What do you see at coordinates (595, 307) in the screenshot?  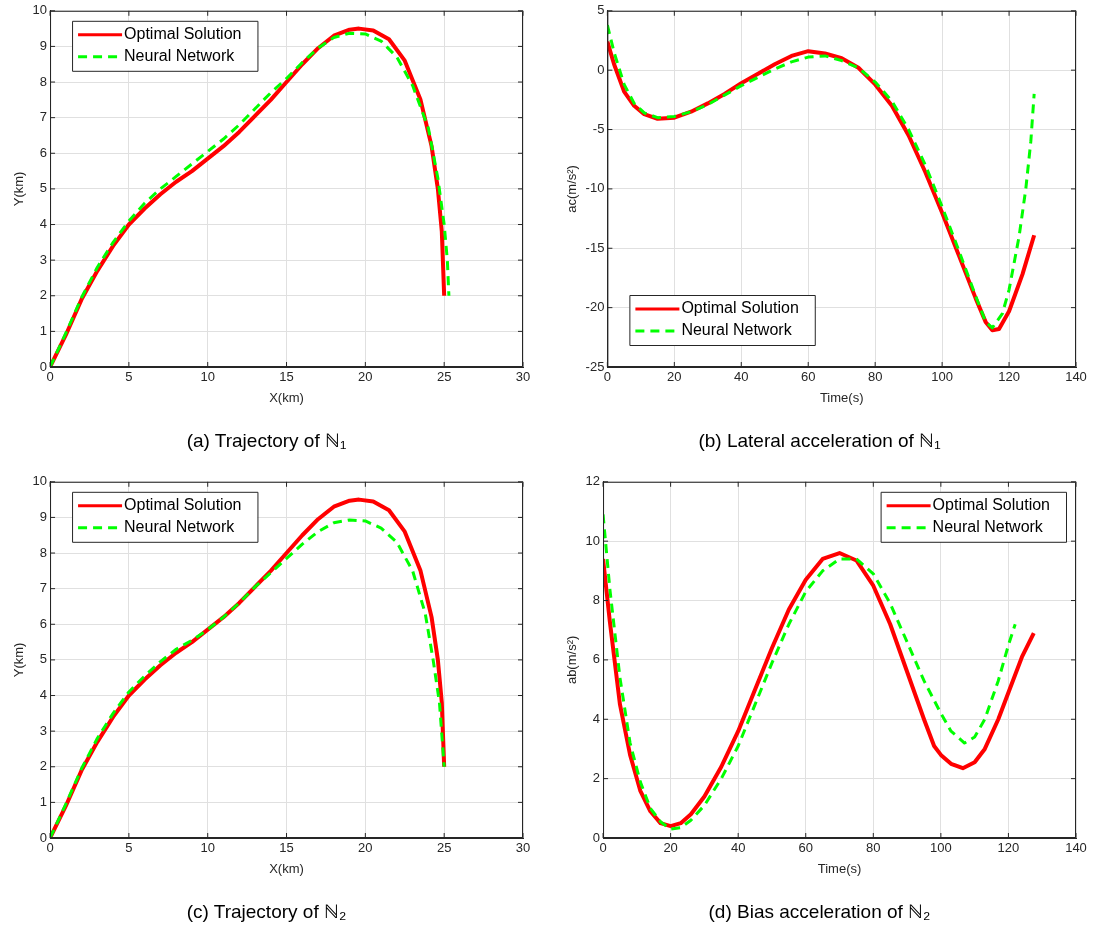 I see `y-tick-label: -20` at bounding box center [595, 307].